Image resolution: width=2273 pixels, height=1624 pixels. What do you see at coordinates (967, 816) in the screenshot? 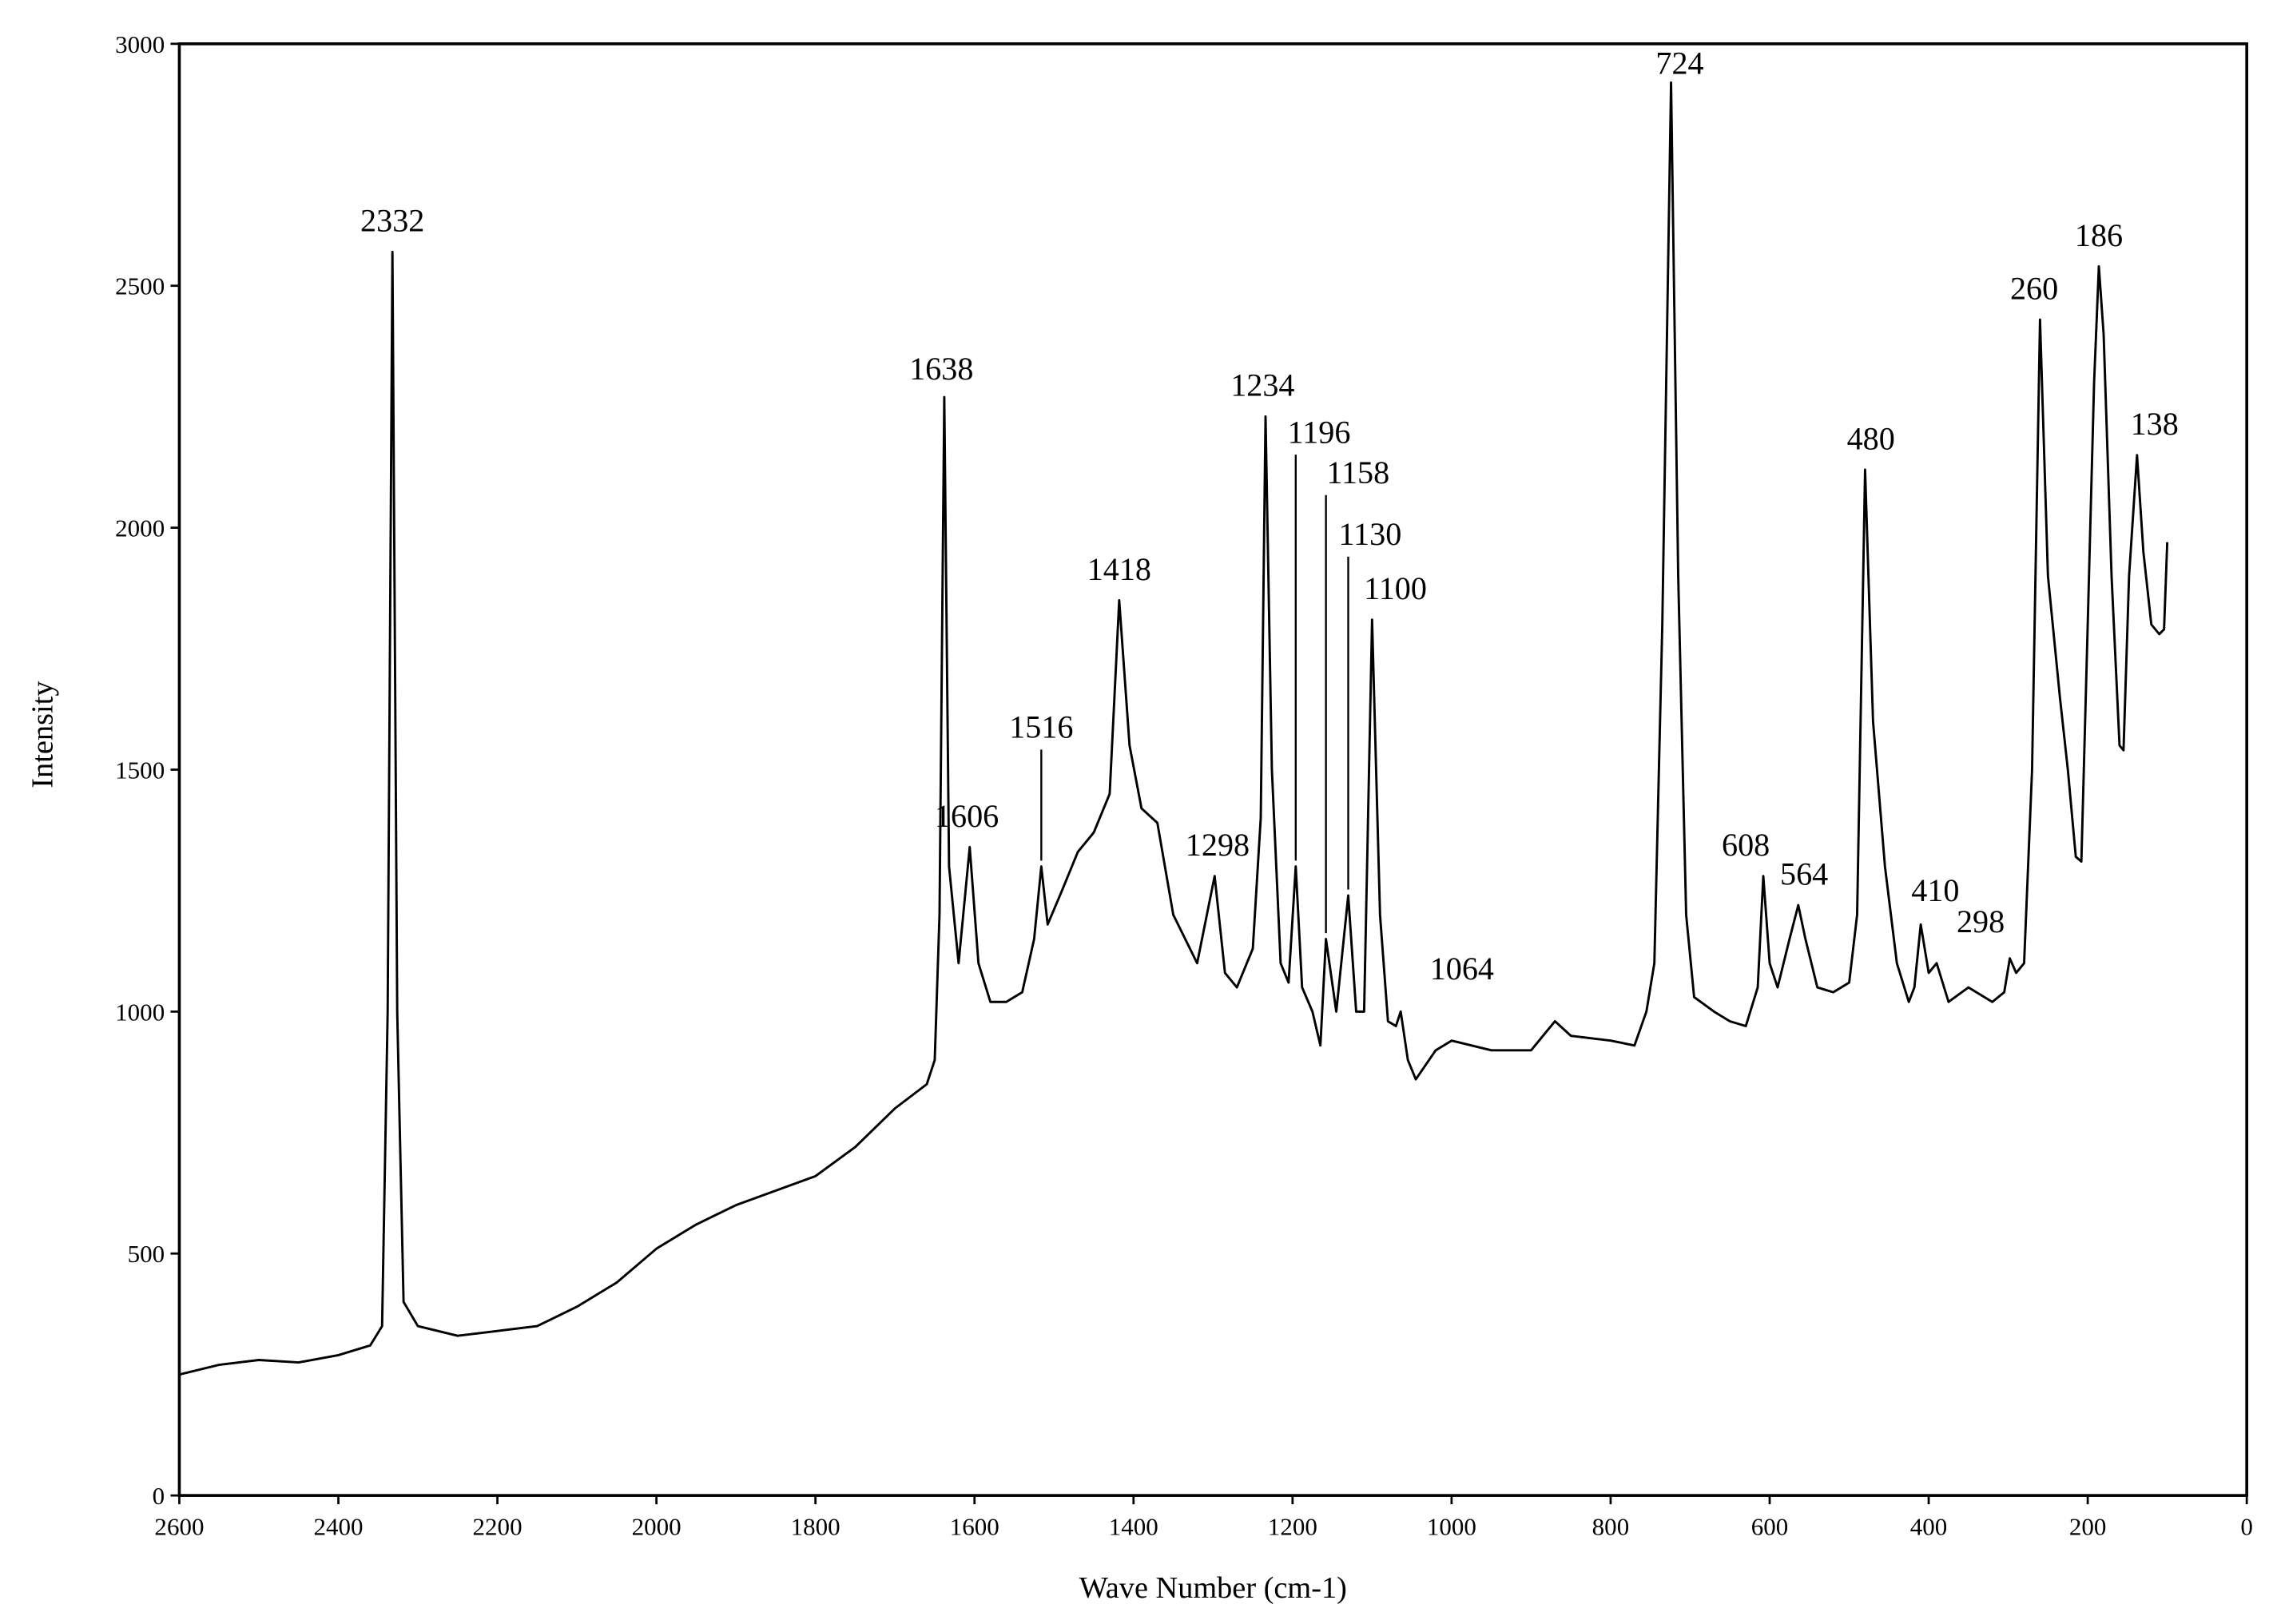
I see `peak-label: 1606` at bounding box center [967, 816].